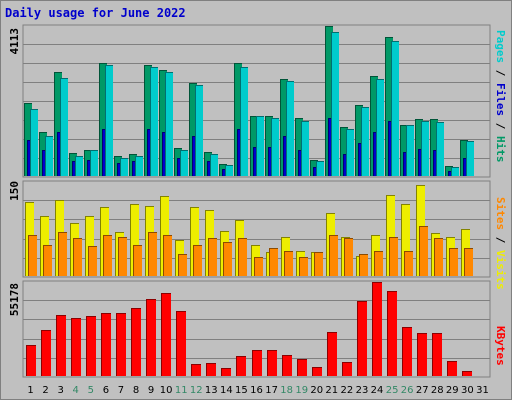 The height and width of the screenshot is (400, 512). Describe the element at coordinates (103, 63) in the screenshot. I see `hits-bar-top` at that location.